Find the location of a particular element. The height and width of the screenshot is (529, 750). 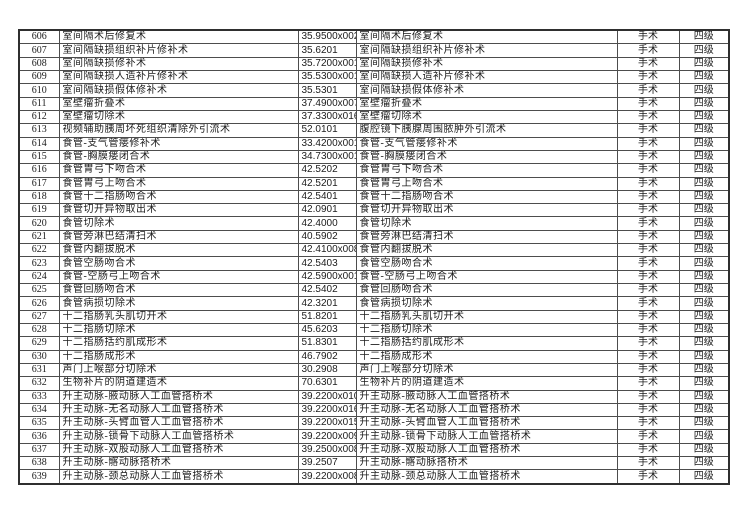

cell-row-number: 608 is located at coordinates (39, 64).